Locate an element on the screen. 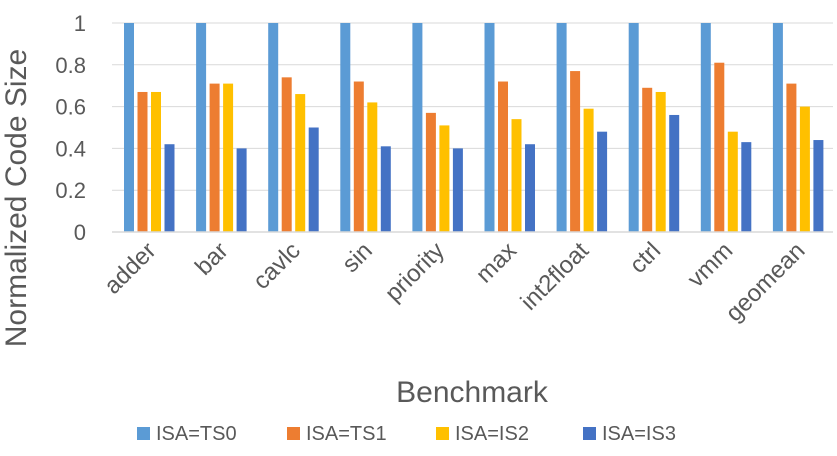  legend-label-ISA=IS3: ISA=IS3 is located at coordinates (639, 434).